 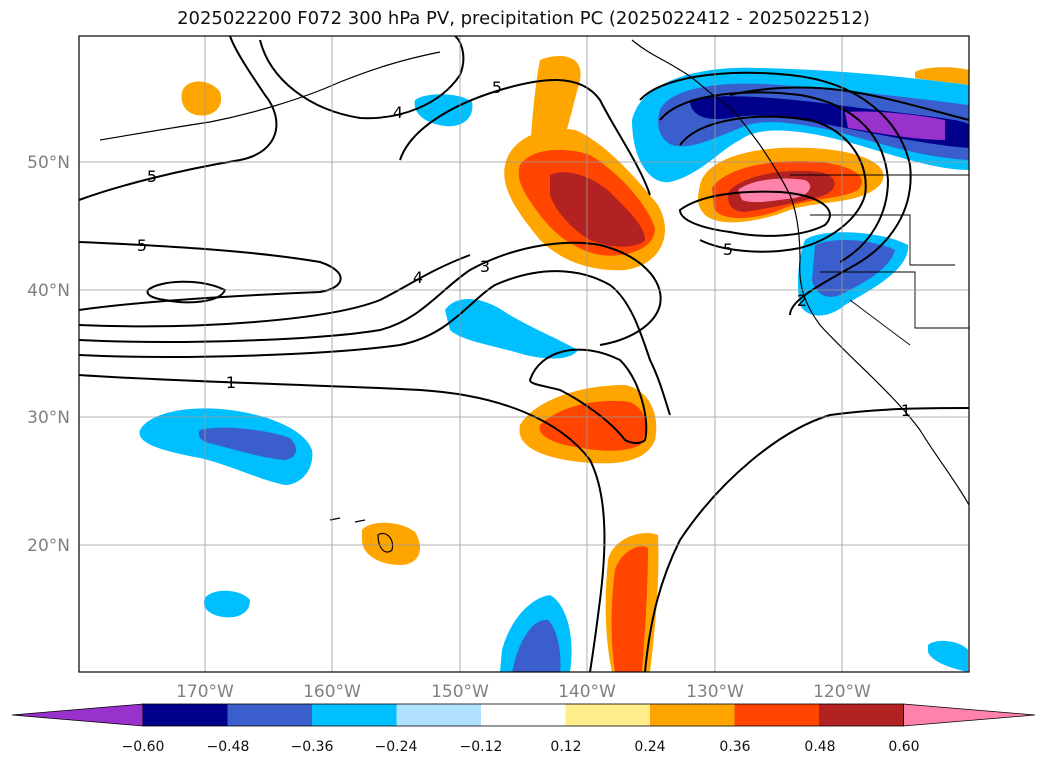 I want to click on positive-precip-pnw-max, so click(x=774, y=190).